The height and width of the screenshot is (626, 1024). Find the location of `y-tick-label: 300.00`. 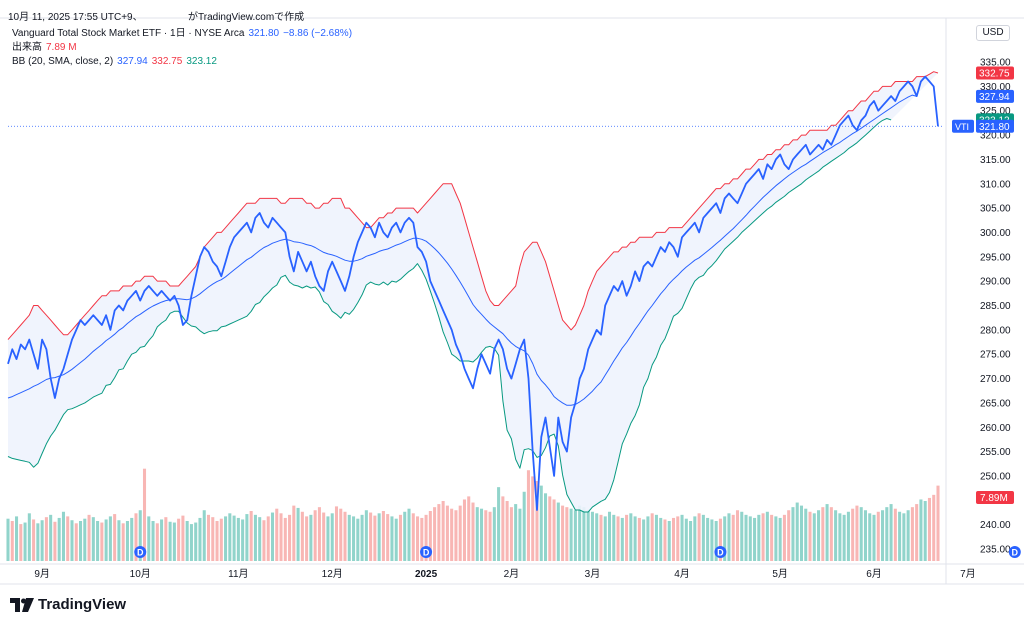

y-tick-label: 300.00 is located at coordinates (995, 233).